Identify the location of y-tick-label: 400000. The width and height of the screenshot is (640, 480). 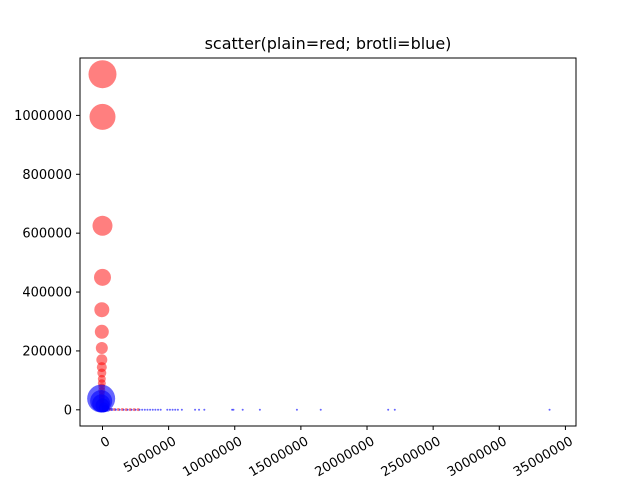
(47, 293).